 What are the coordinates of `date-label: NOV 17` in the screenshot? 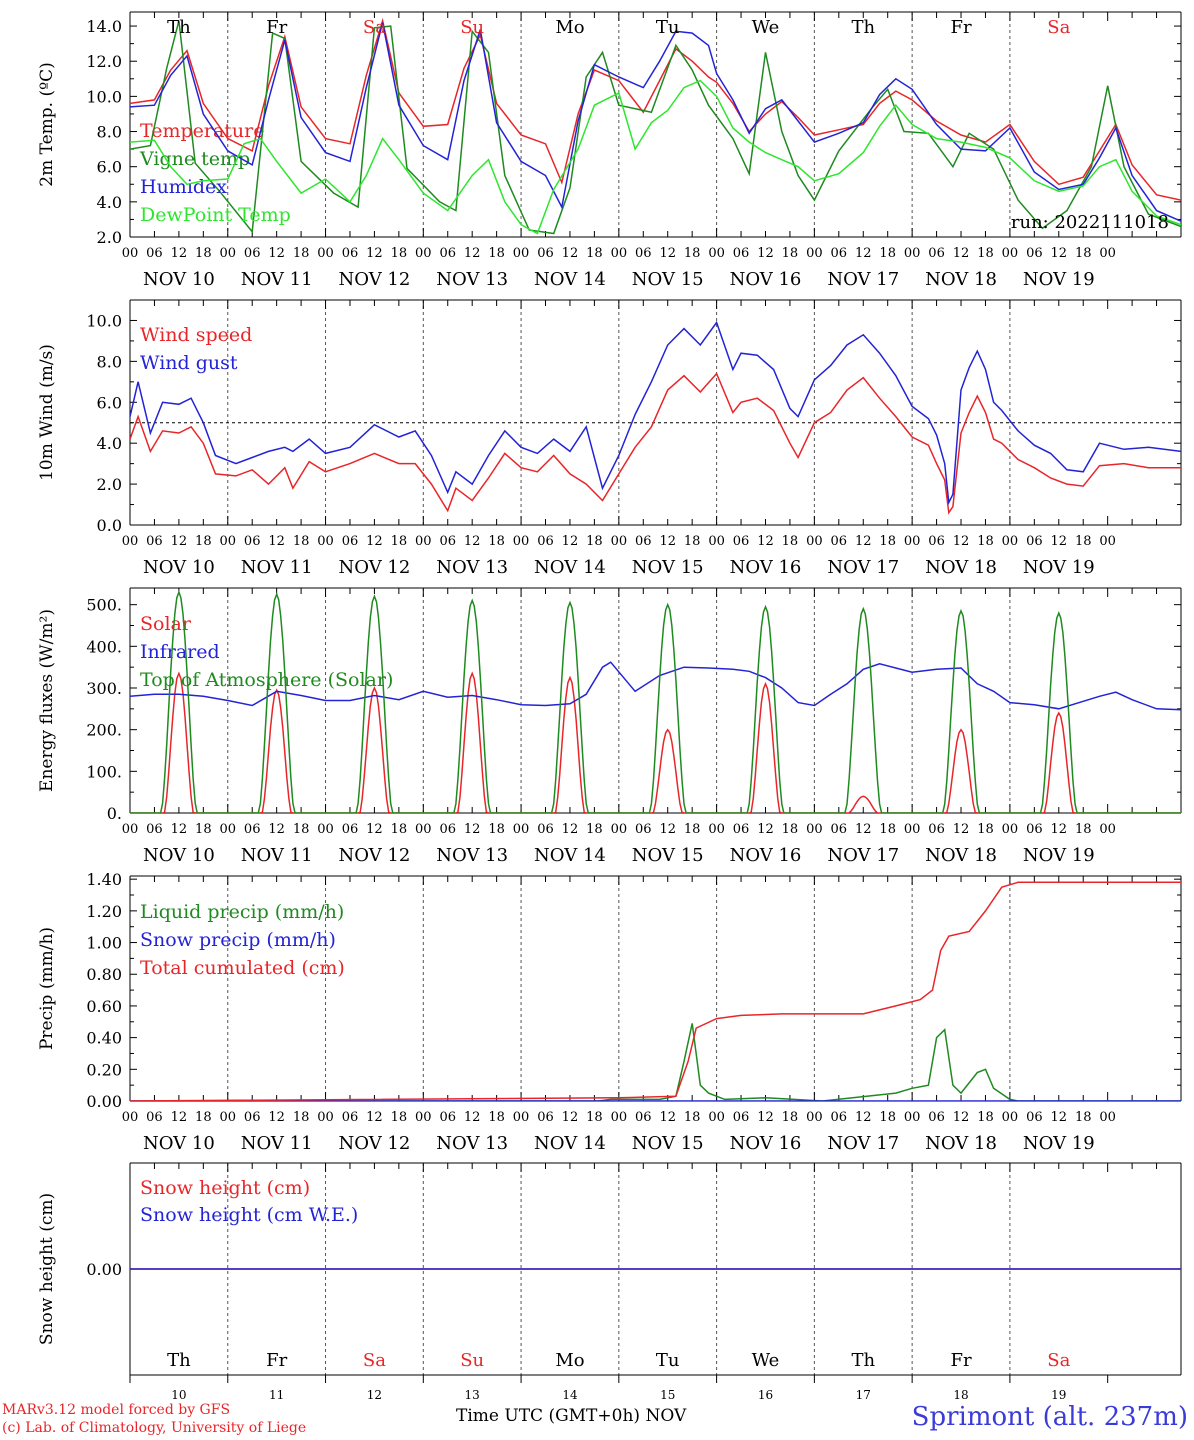 It's located at (863, 855).